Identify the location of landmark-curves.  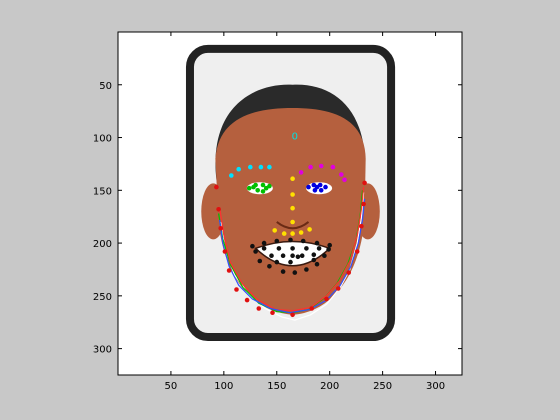
(292, 254).